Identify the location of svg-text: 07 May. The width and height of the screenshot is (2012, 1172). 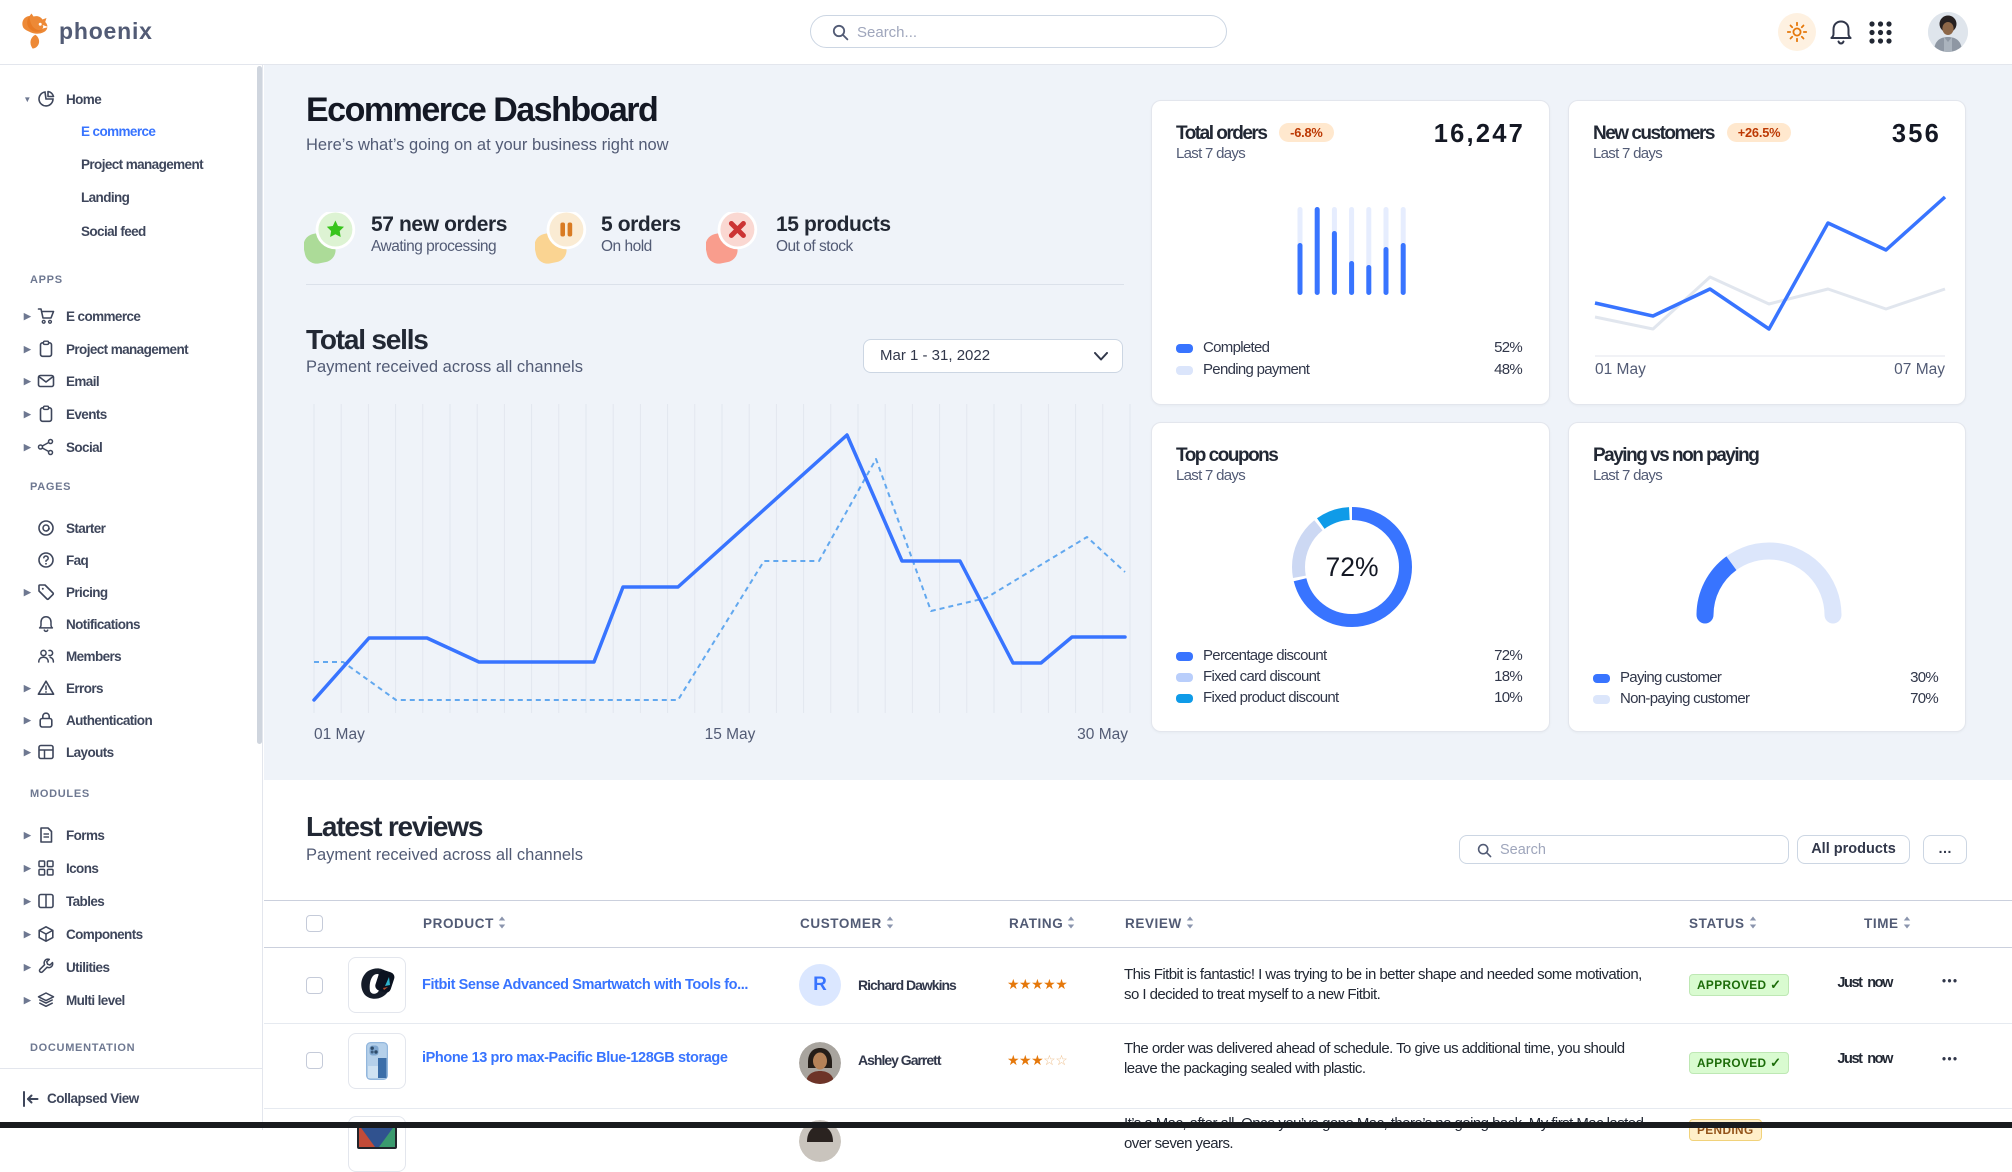
(1919, 369).